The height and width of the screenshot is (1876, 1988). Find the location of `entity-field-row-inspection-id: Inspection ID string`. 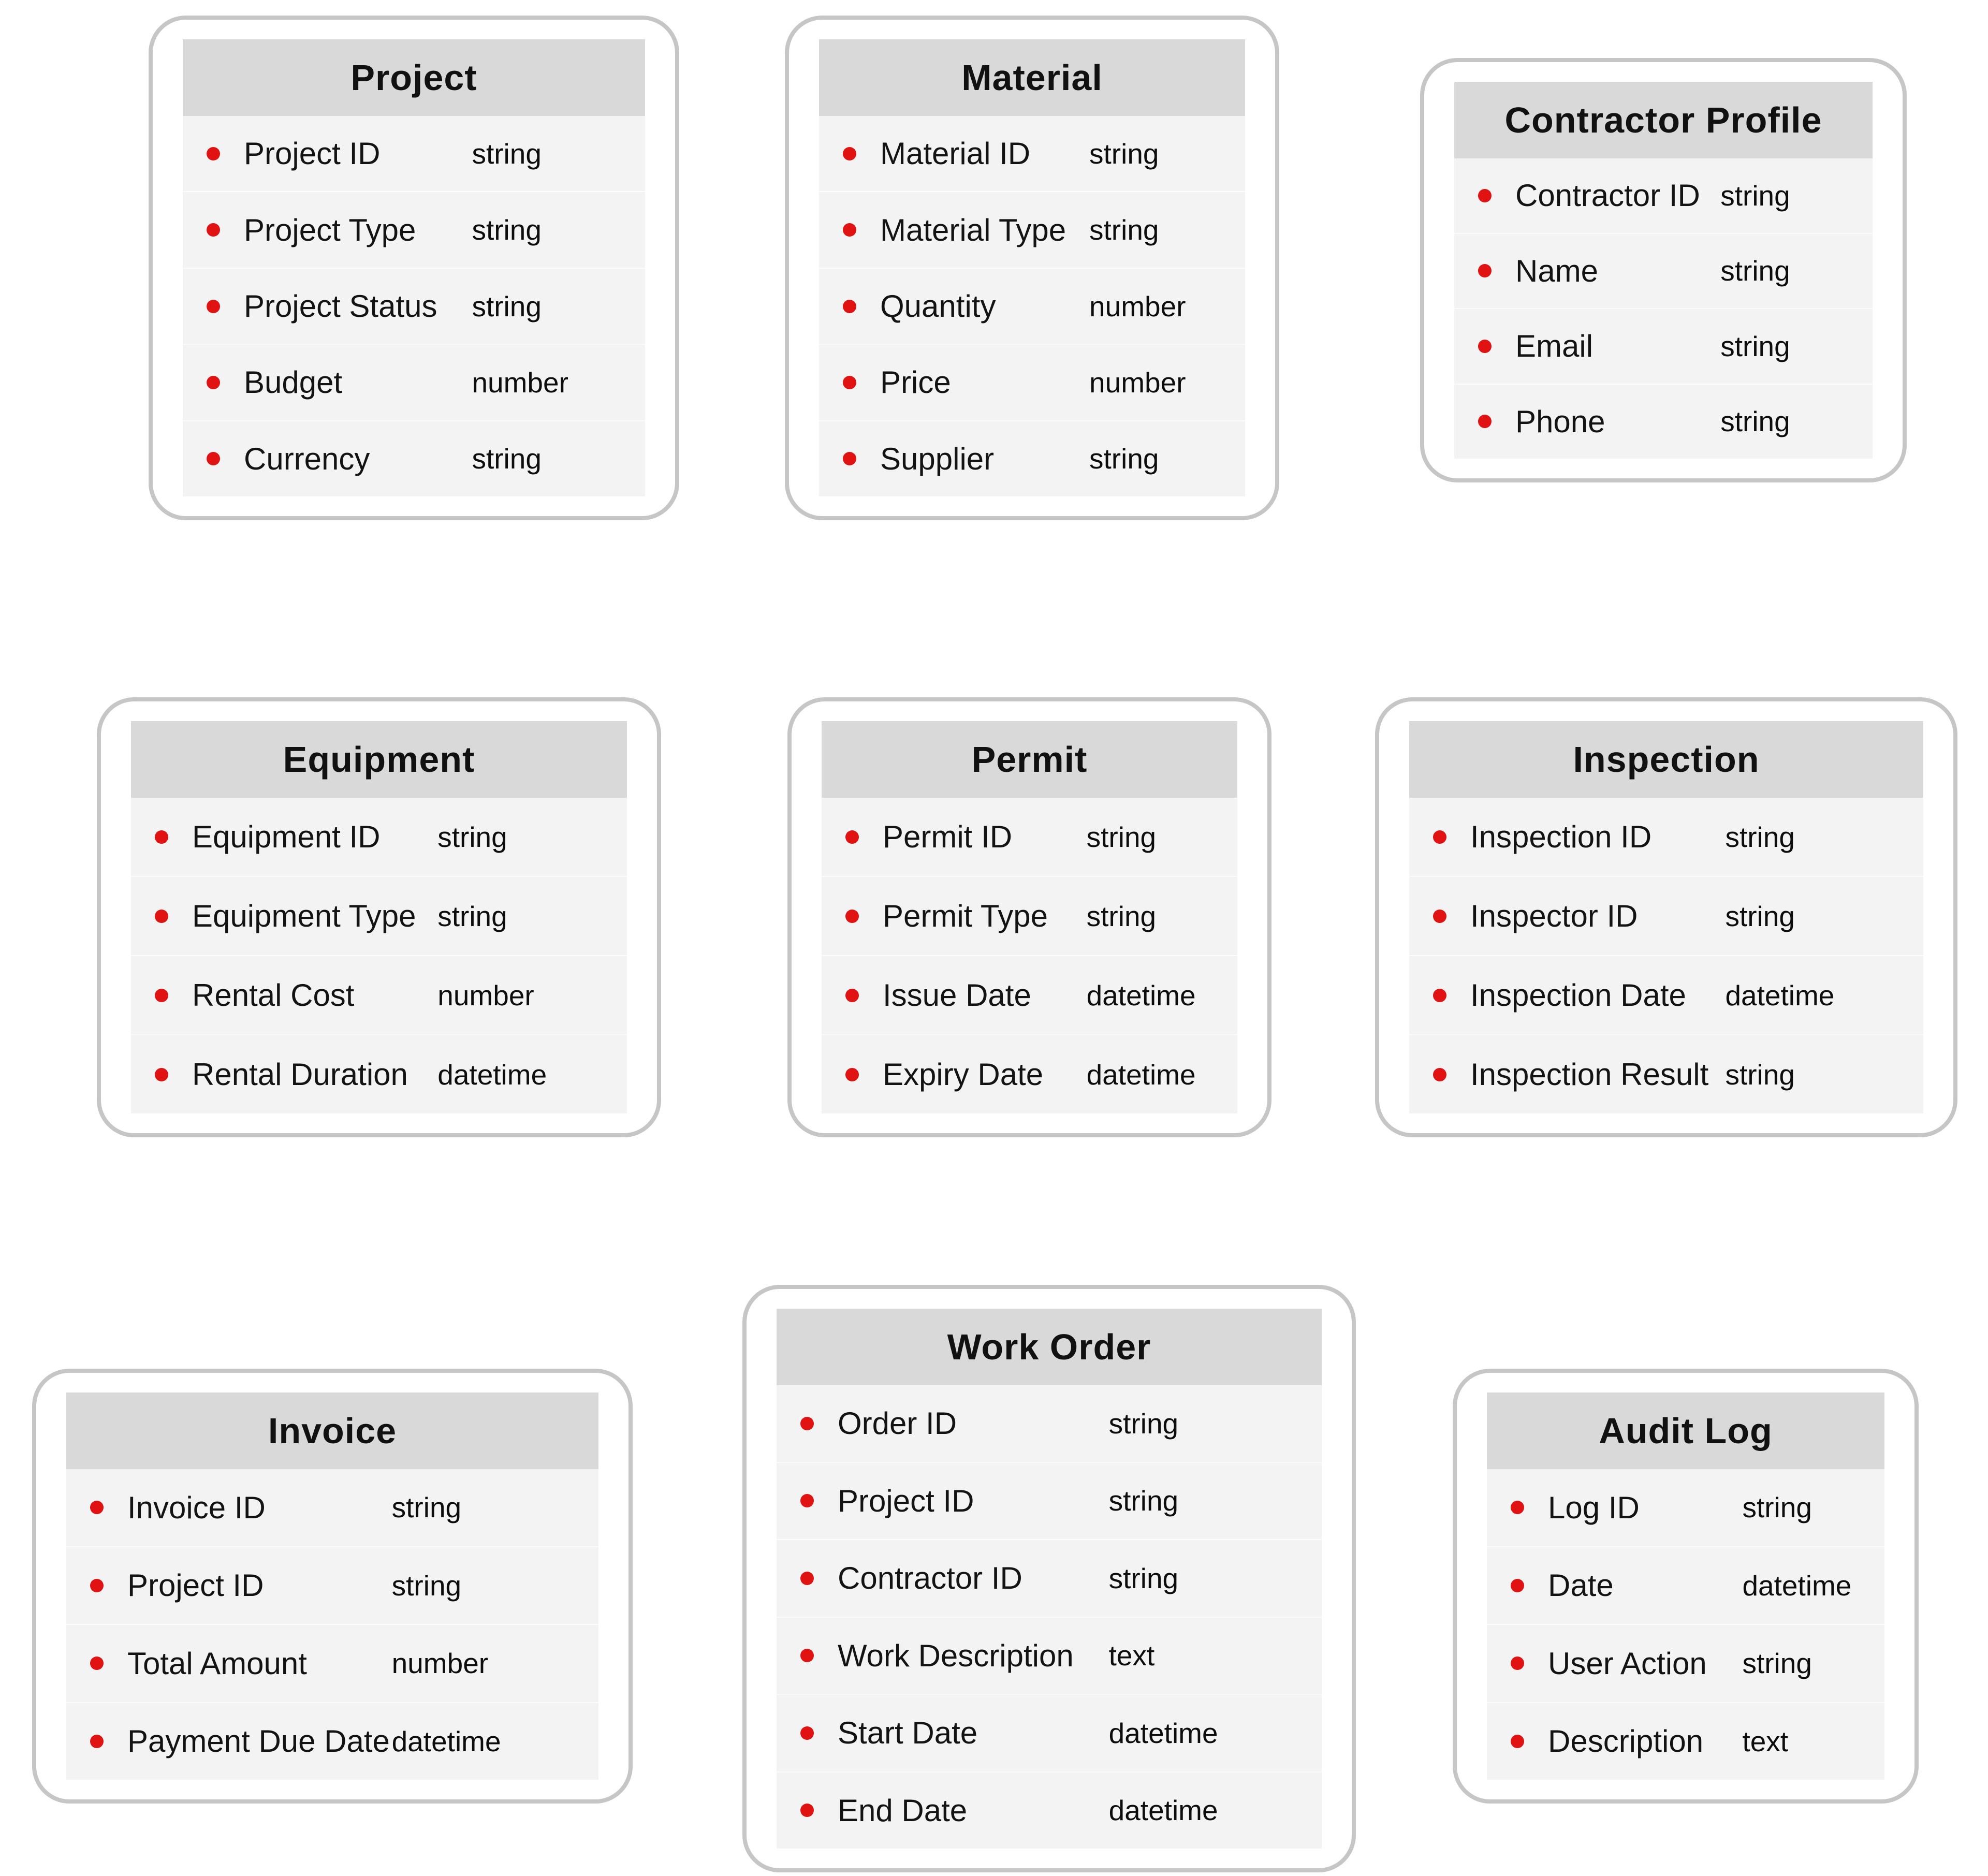

entity-field-row-inspection-id: Inspection ID string is located at coordinates (1666, 837).